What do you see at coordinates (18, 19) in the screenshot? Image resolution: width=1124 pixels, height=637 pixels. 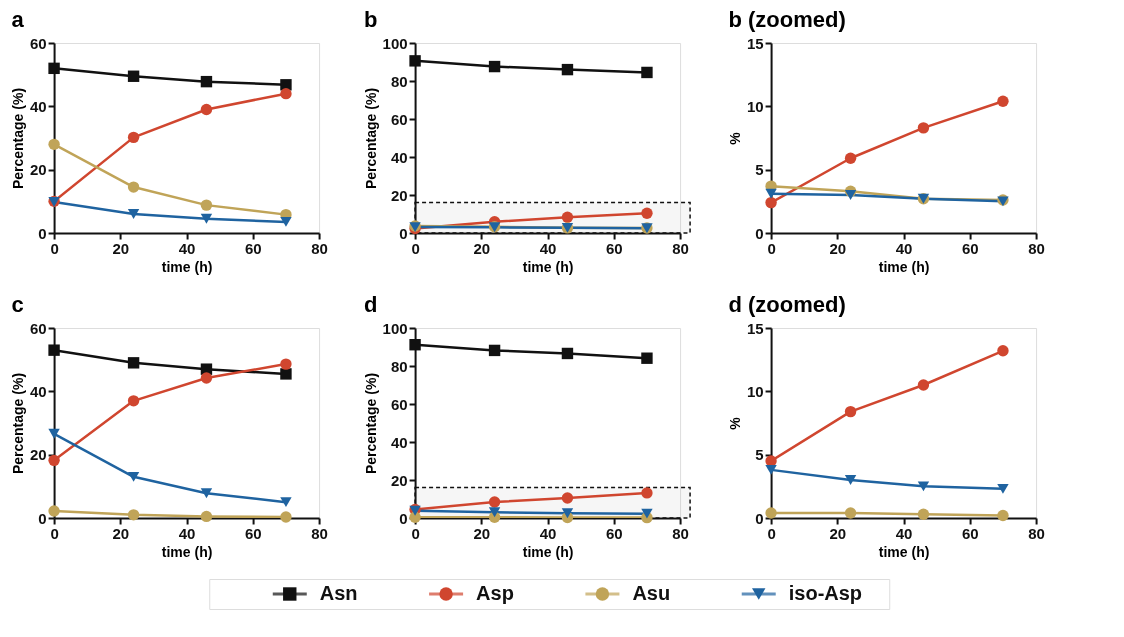 I see `chart-title: a` at bounding box center [18, 19].